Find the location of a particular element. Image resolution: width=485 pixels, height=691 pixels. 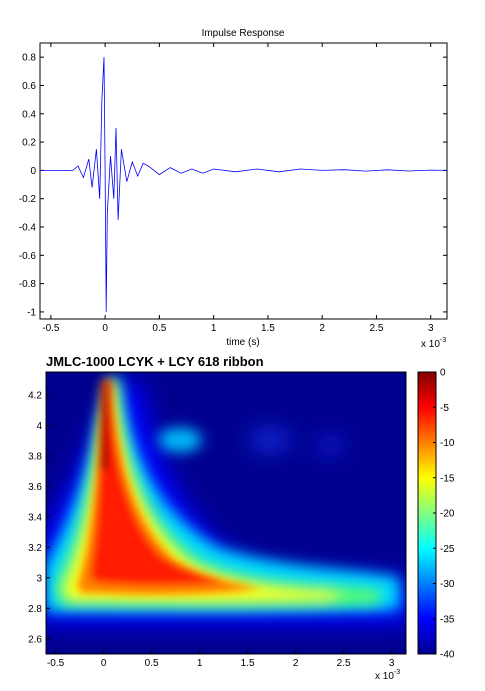

spectrogram-x-multiplier: x 10-3 is located at coordinates (387, 675).